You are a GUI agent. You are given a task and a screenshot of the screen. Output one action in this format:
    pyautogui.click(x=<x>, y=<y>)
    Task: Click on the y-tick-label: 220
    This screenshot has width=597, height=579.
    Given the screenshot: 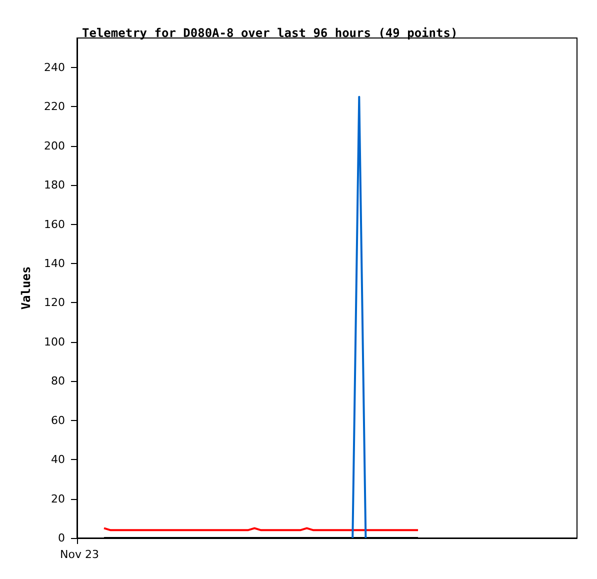 What is the action you would take?
    pyautogui.click(x=54, y=107)
    